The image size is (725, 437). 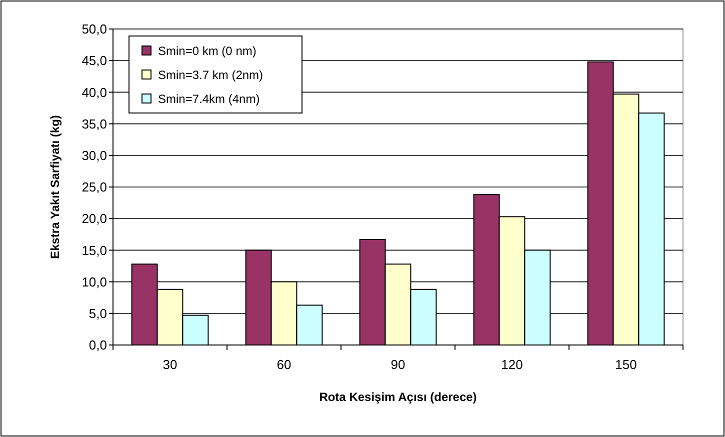 What do you see at coordinates (94, 155) in the screenshot?
I see `y-tick-label: 30,0` at bounding box center [94, 155].